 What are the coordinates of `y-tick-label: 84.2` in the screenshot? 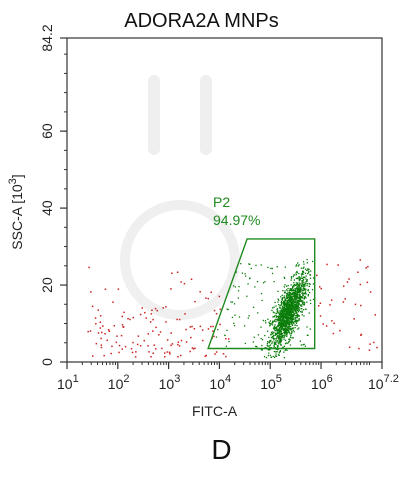 It's located at (47, 37).